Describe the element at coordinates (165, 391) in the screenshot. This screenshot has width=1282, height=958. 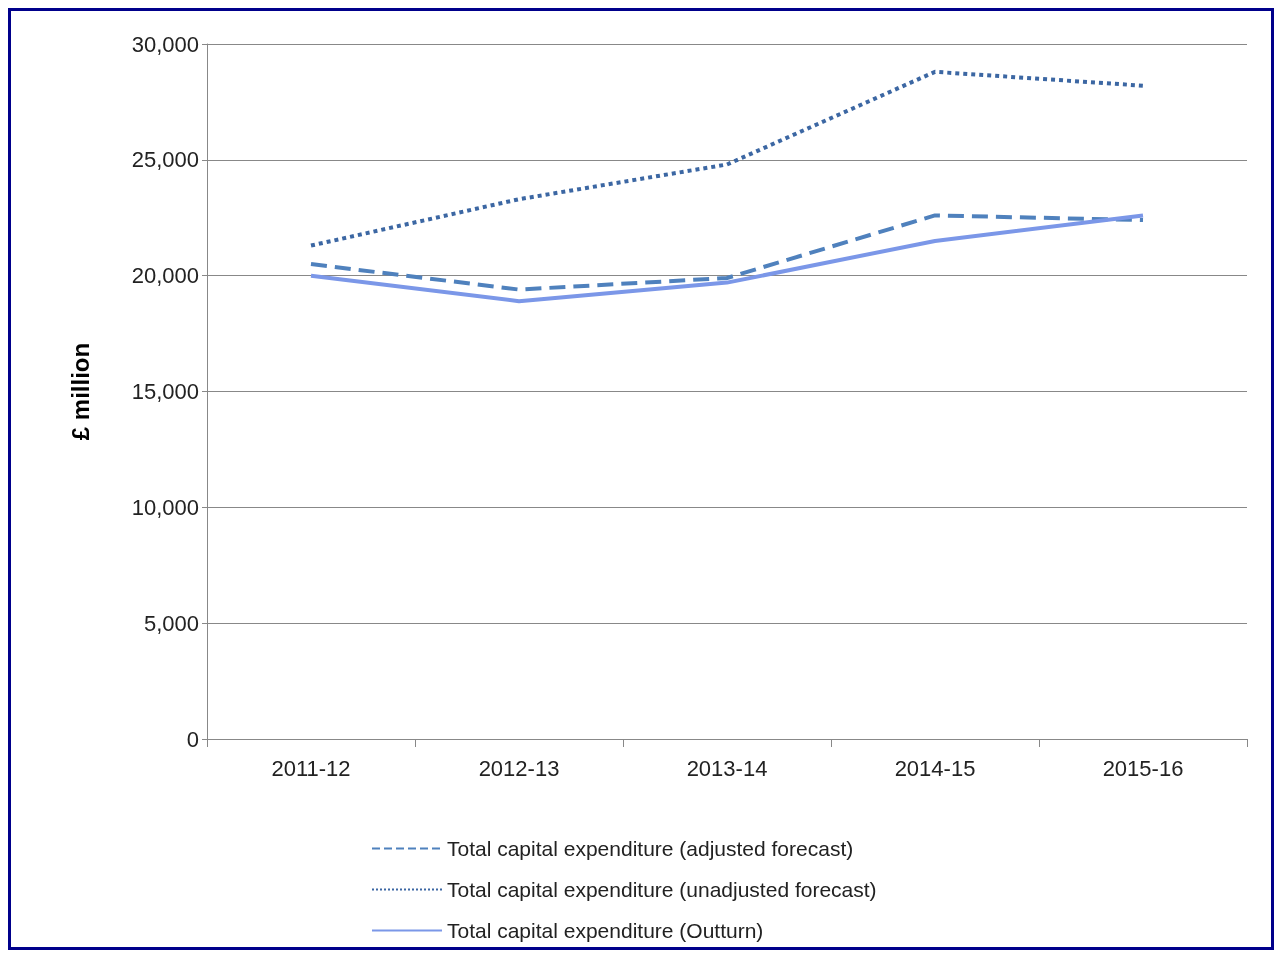
I see `y-tick-label: 15,000` at that location.